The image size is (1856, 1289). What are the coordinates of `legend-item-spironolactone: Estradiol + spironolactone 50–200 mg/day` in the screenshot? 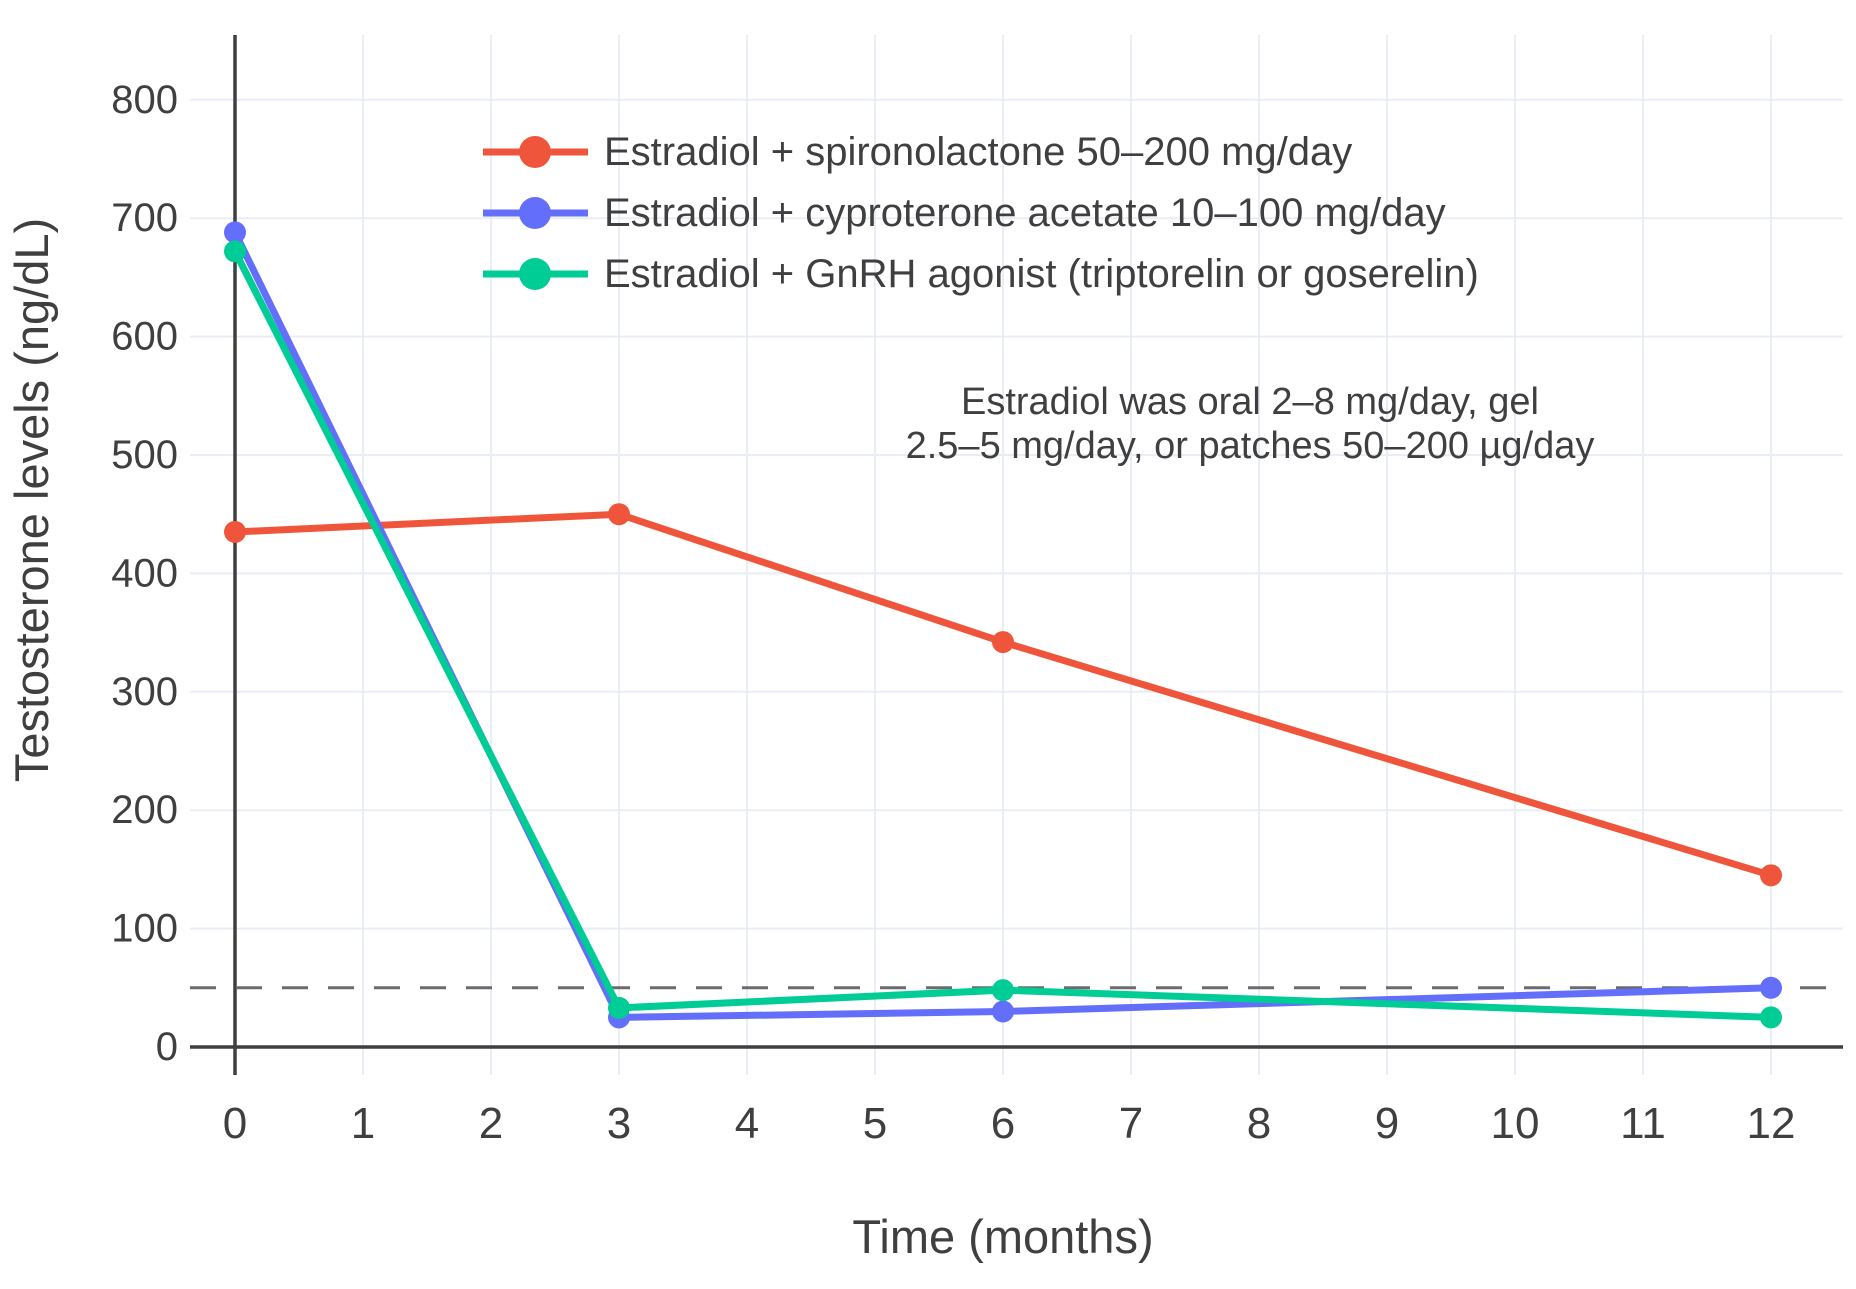 It's located at (917, 152).